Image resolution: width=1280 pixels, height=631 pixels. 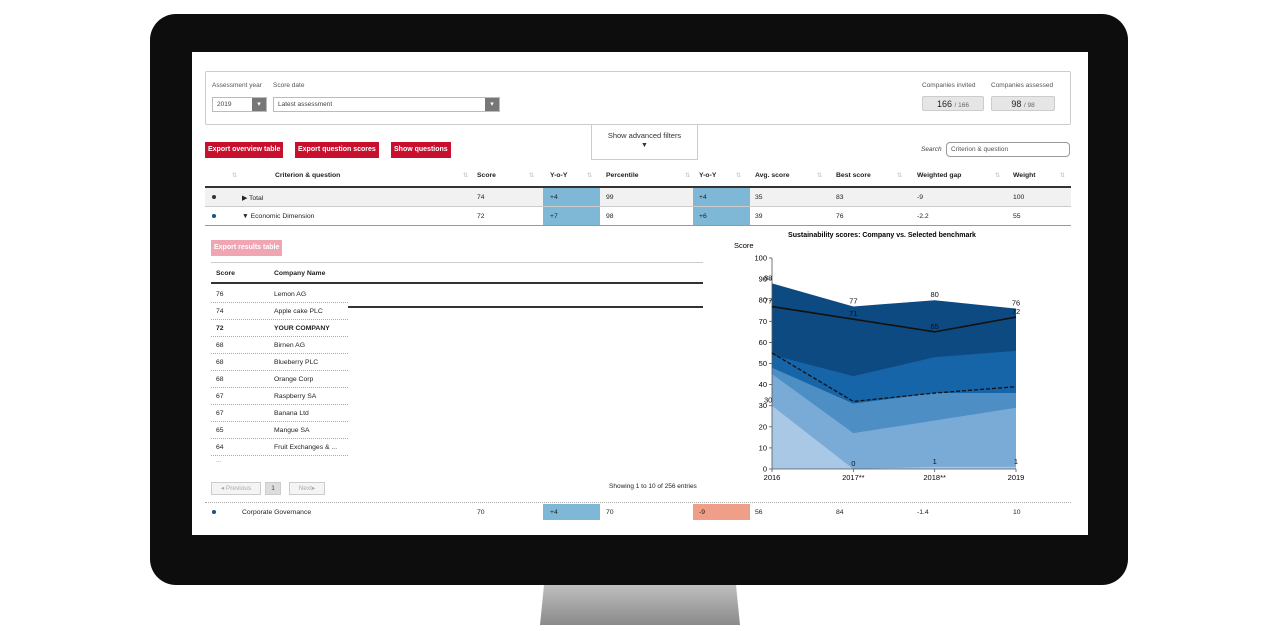 What do you see at coordinates (481, 216) in the screenshot?
I see `row-score: 72` at bounding box center [481, 216].